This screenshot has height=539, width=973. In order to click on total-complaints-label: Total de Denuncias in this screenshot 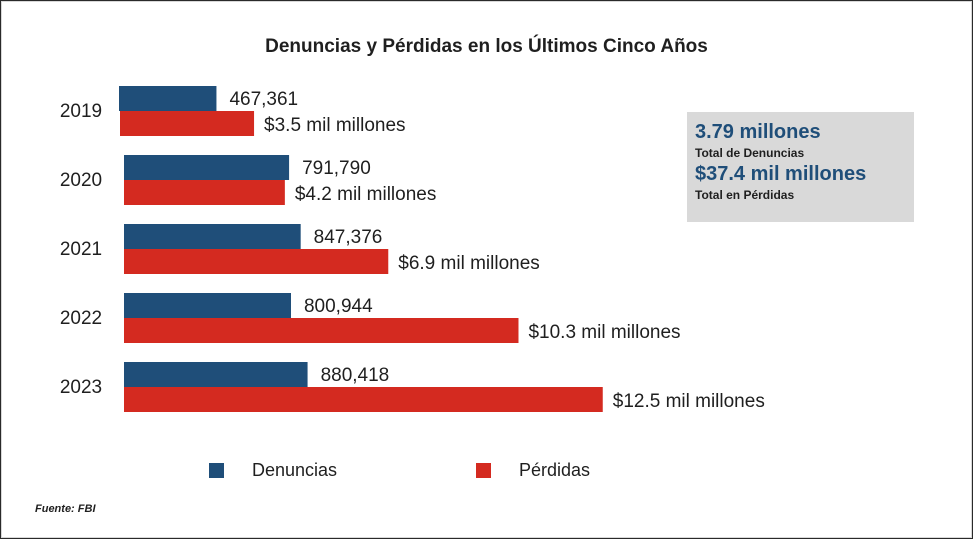, I will do `click(750, 153)`.